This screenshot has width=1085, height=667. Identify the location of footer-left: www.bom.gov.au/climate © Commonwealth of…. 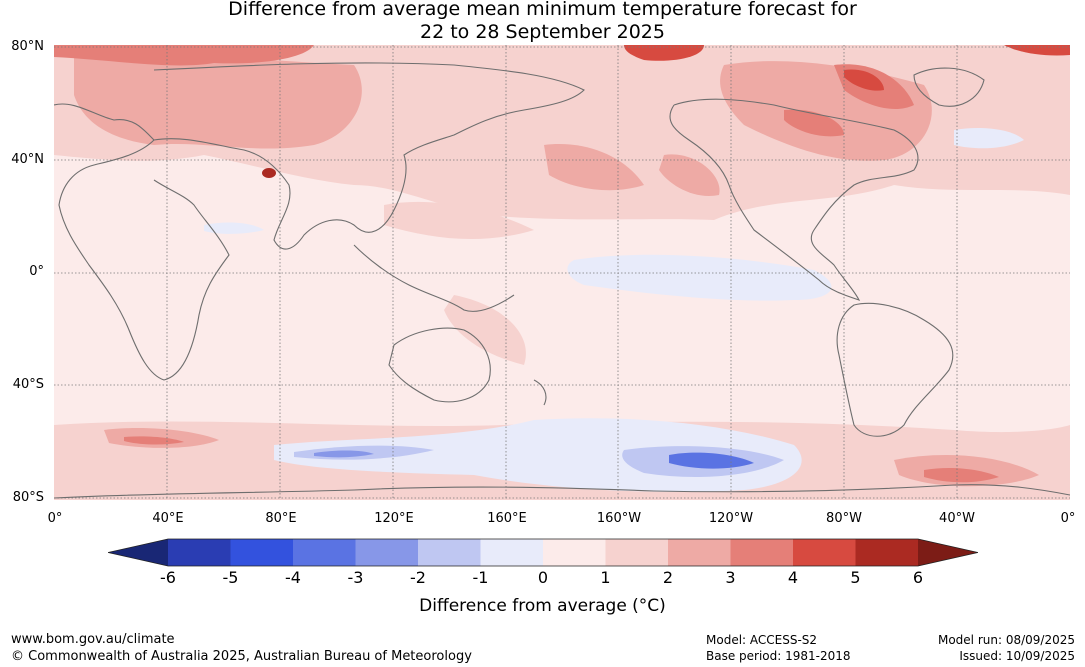
(241, 648).